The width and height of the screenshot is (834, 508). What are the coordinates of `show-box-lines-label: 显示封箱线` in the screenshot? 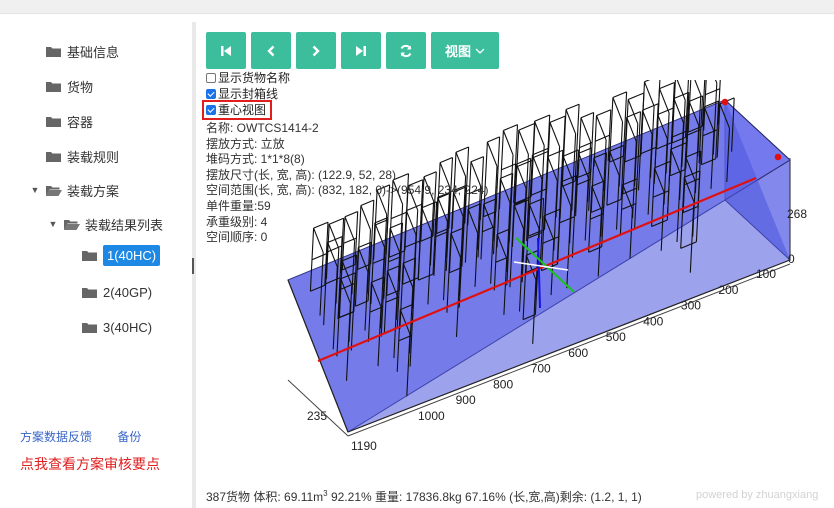 It's located at (248, 93).